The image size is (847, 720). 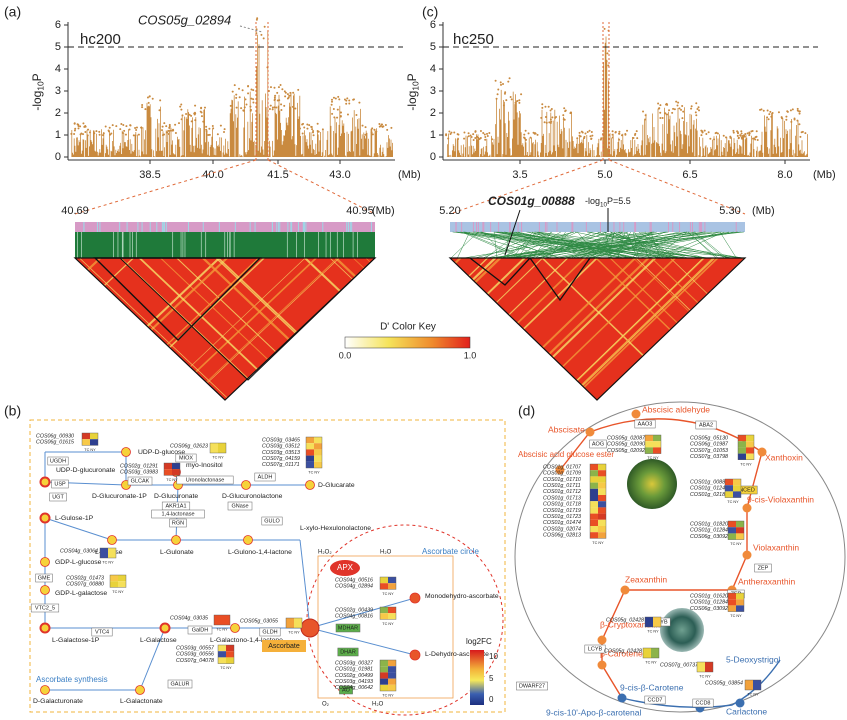 What do you see at coordinates (703, 703) in the screenshot?
I see `enzyme-label: CCD8` at bounding box center [703, 703].